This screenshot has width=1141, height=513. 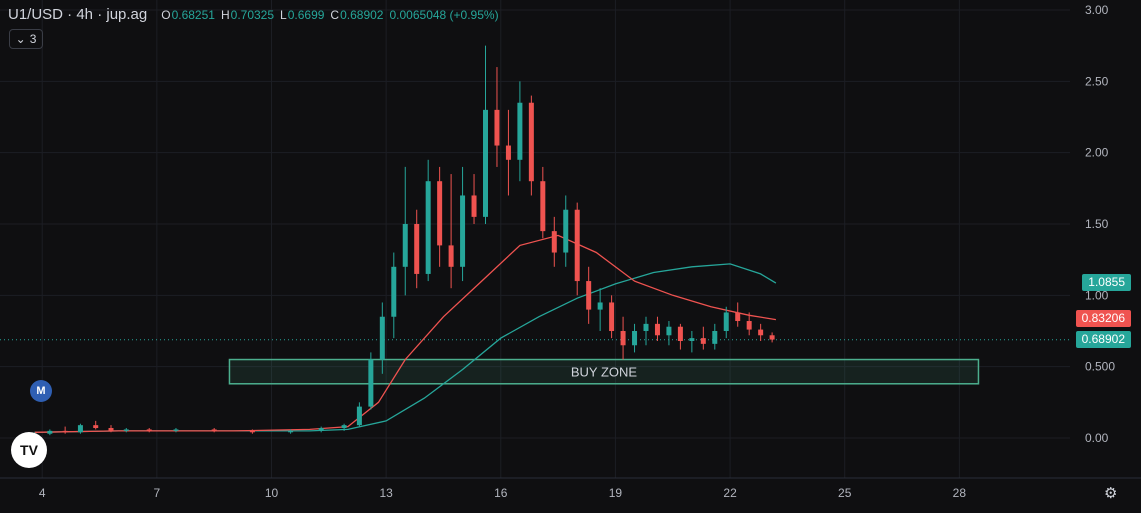 What do you see at coordinates (166, 15) in the screenshot?
I see `open-label: O` at bounding box center [166, 15].